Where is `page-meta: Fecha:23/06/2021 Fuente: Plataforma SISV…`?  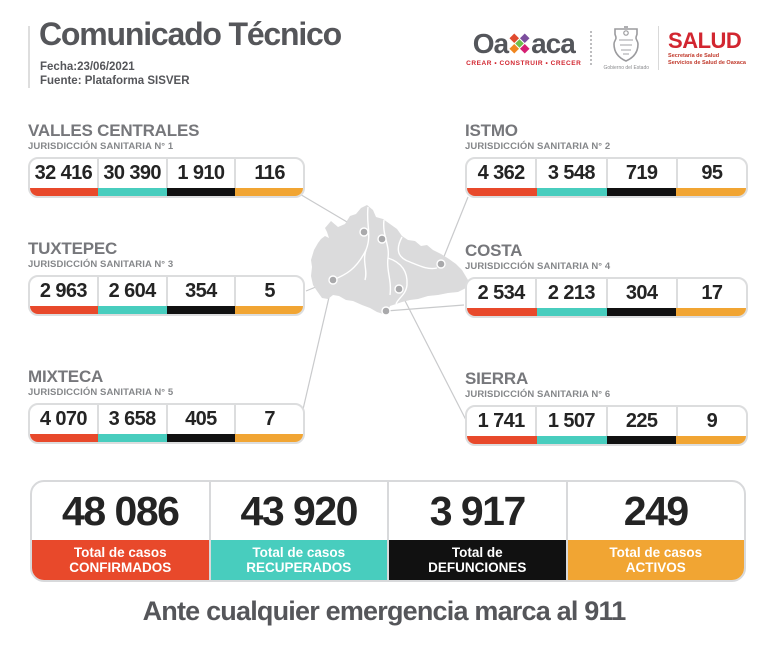 page-meta: Fecha:23/06/2021 Fuente: Plataforma SISV… is located at coordinates (115, 74).